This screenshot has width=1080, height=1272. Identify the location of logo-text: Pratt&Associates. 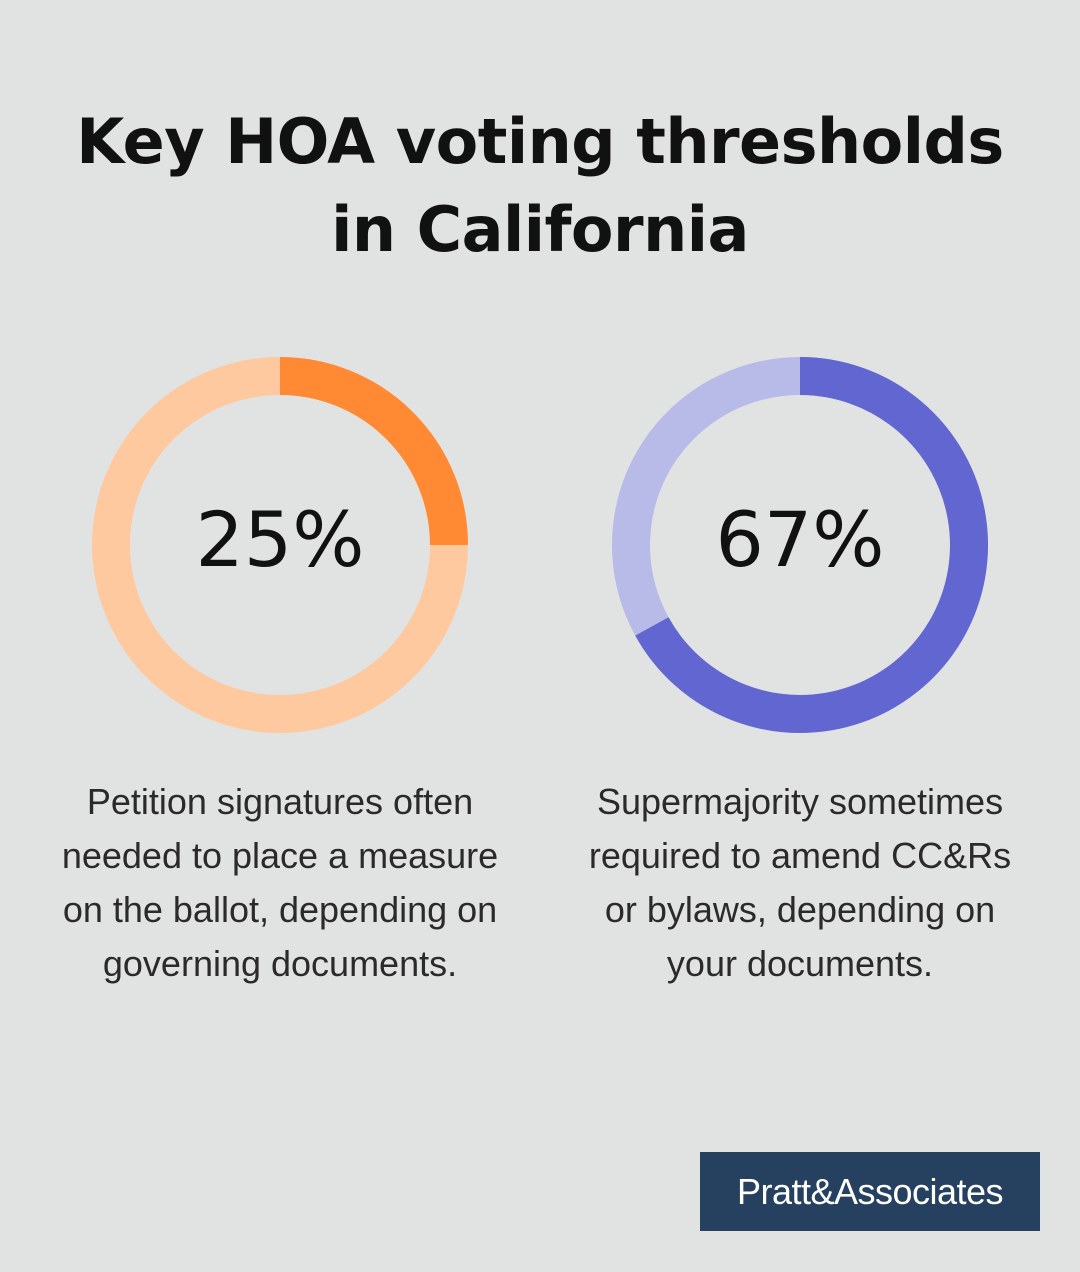
(870, 1191).